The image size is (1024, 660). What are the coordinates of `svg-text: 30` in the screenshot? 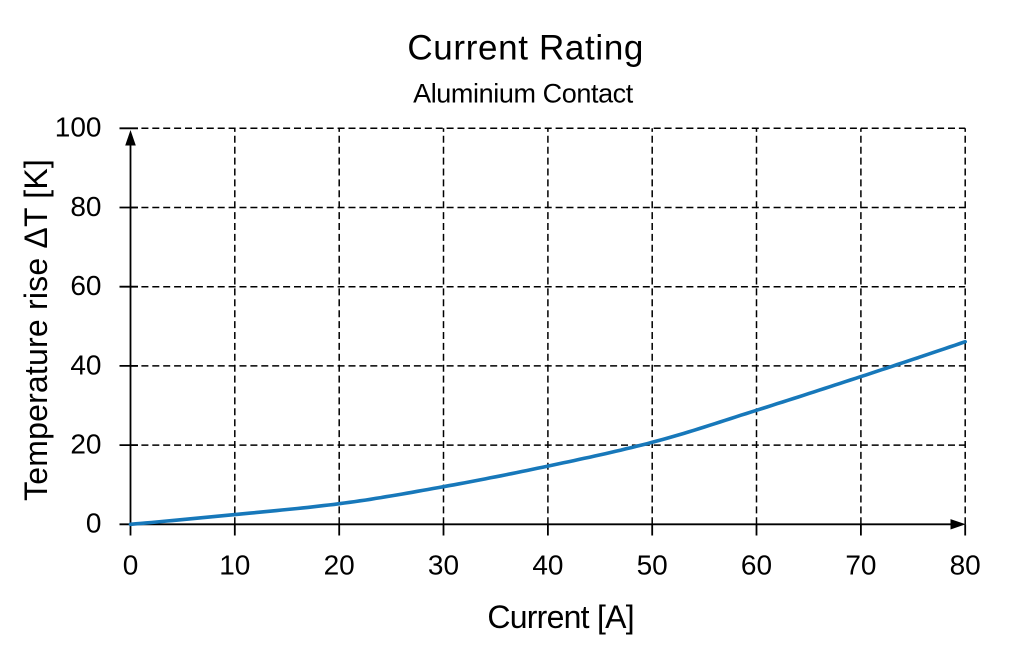 It's located at (443, 565).